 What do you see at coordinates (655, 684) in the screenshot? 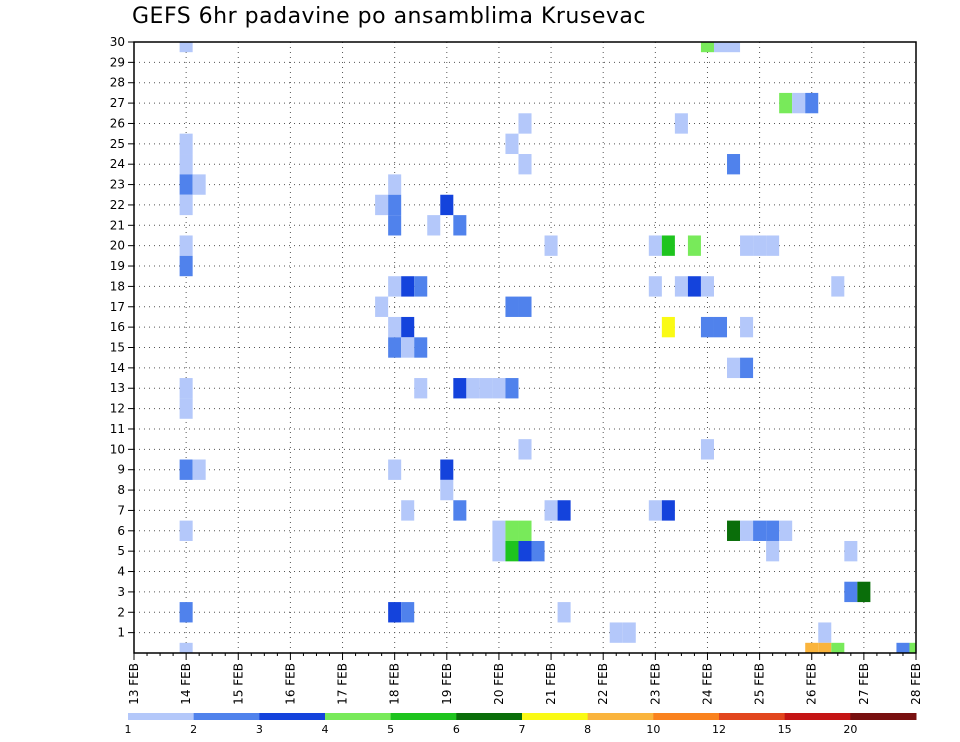
I see `x-tick-label: 23 FEB` at bounding box center [655, 684].